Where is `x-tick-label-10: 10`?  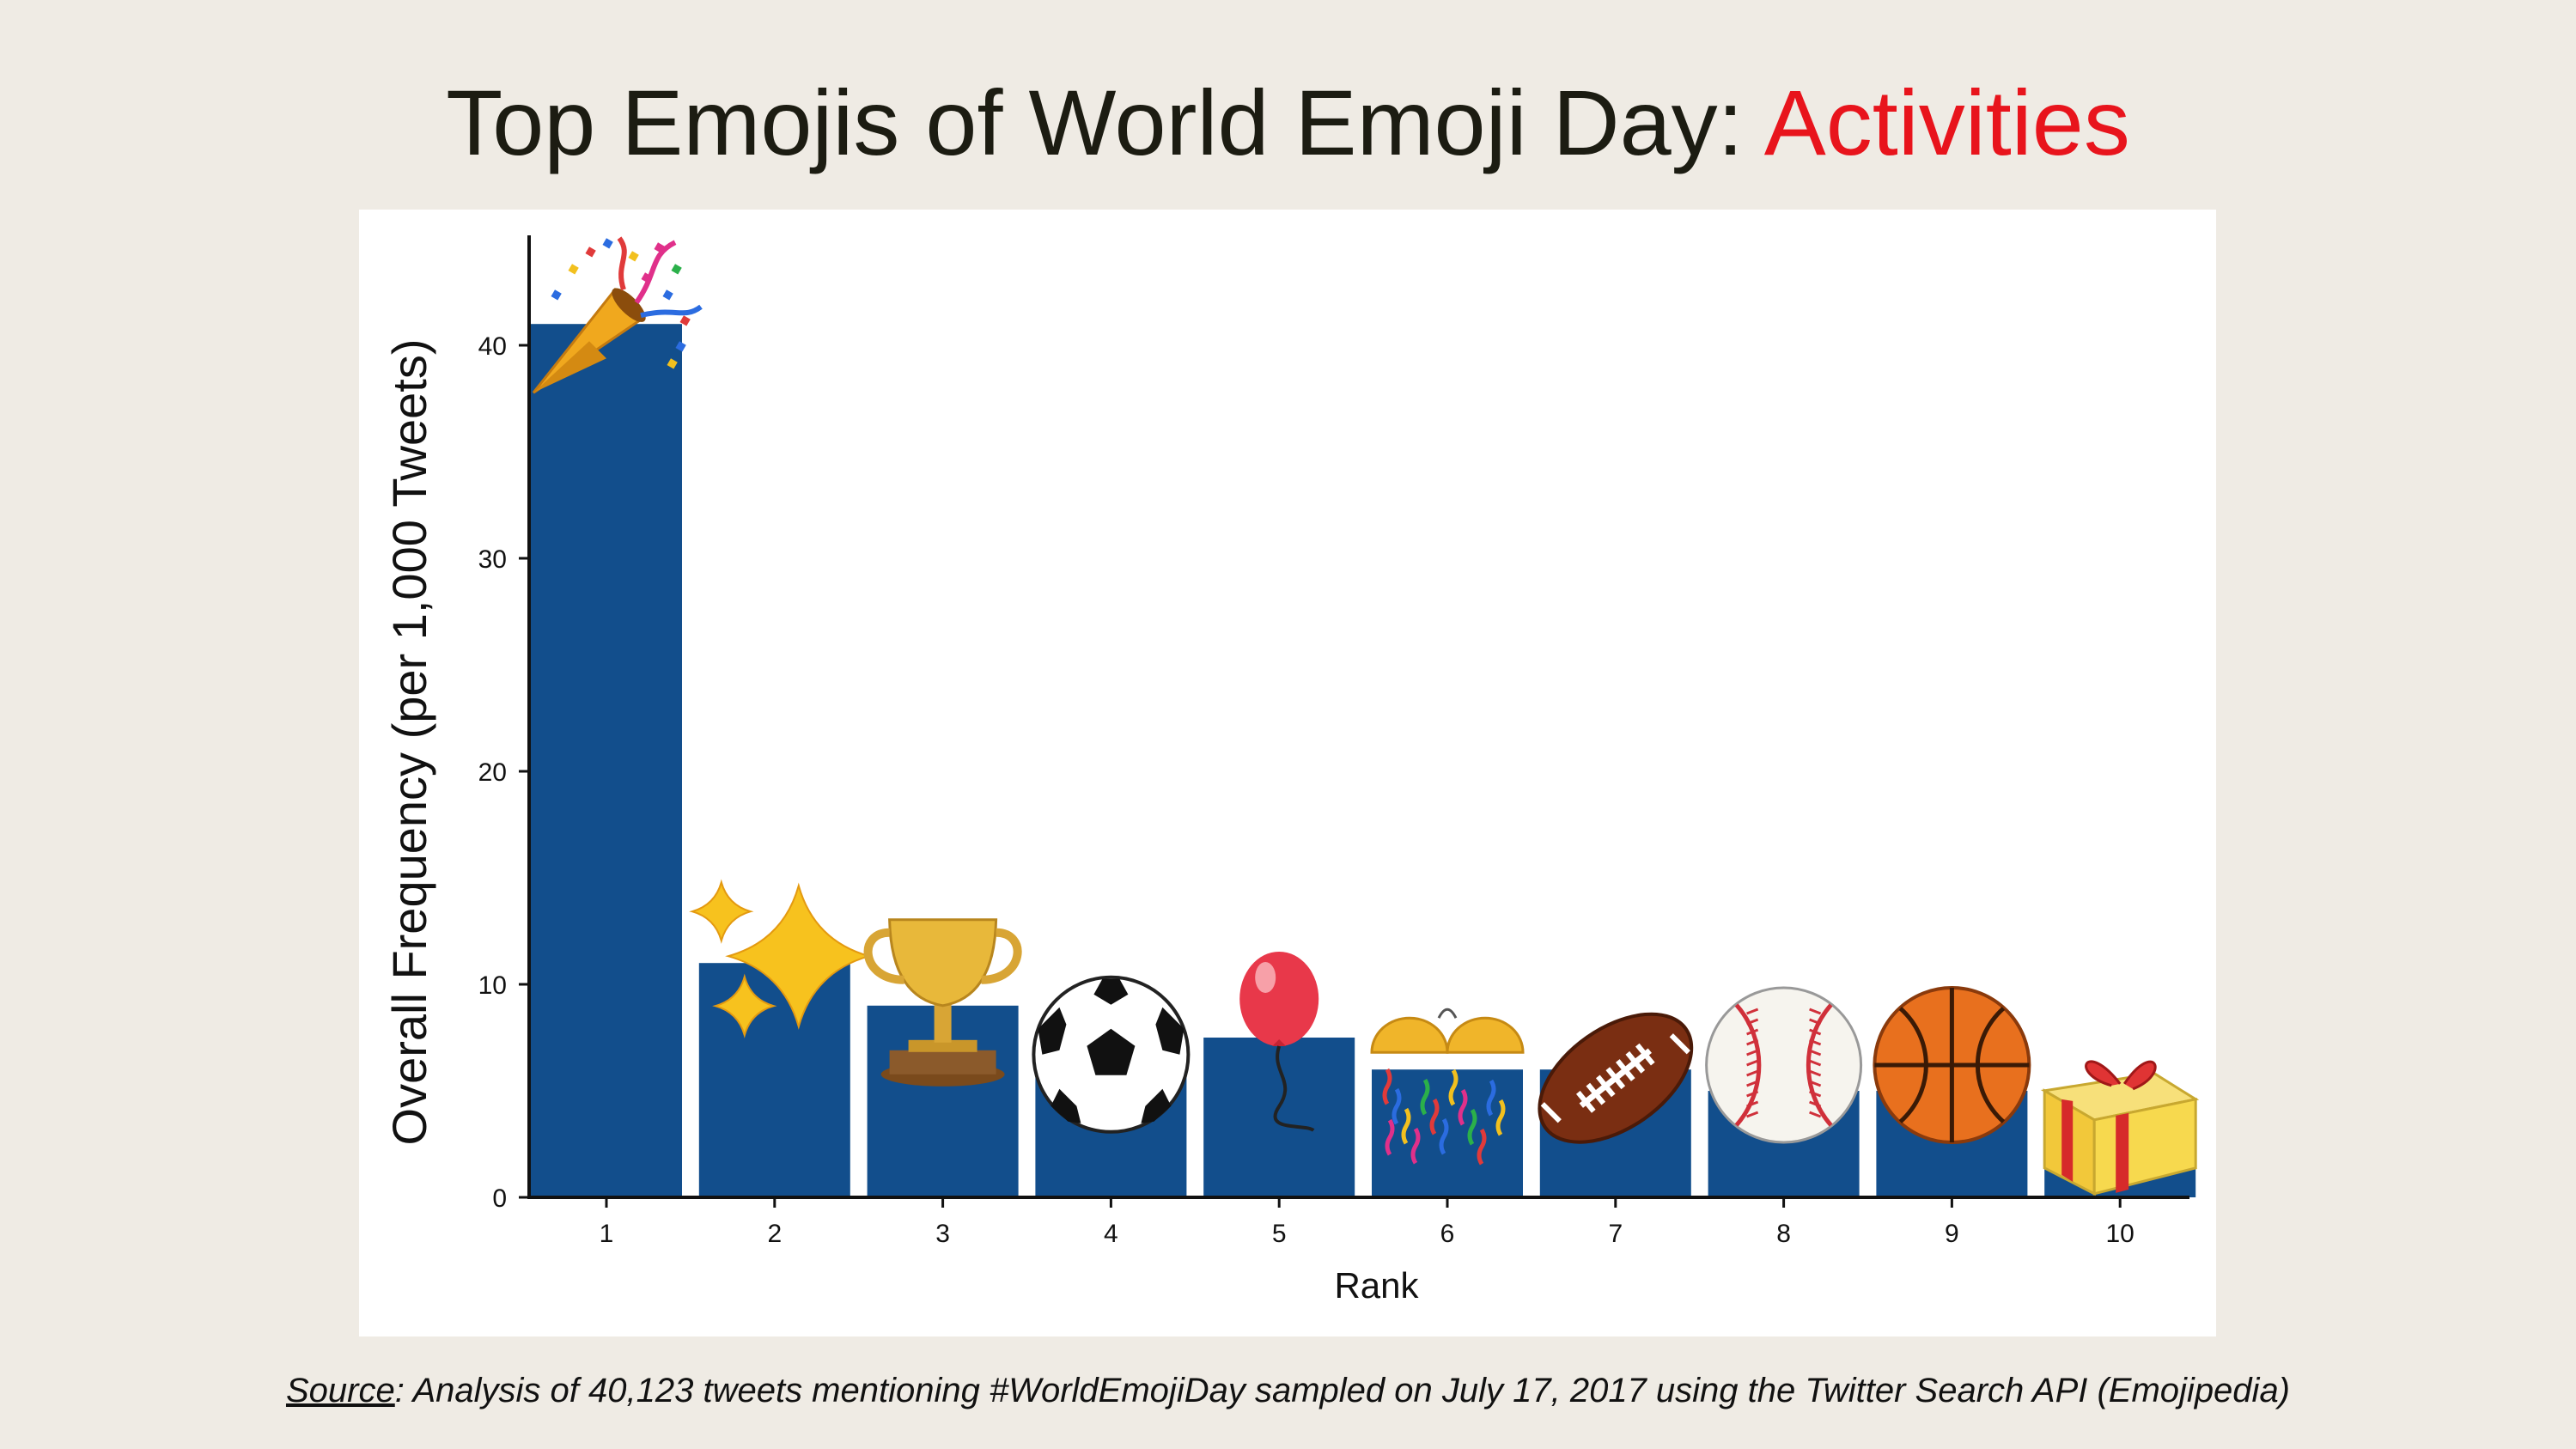
x-tick-label-10: 10 is located at coordinates (2120, 1234).